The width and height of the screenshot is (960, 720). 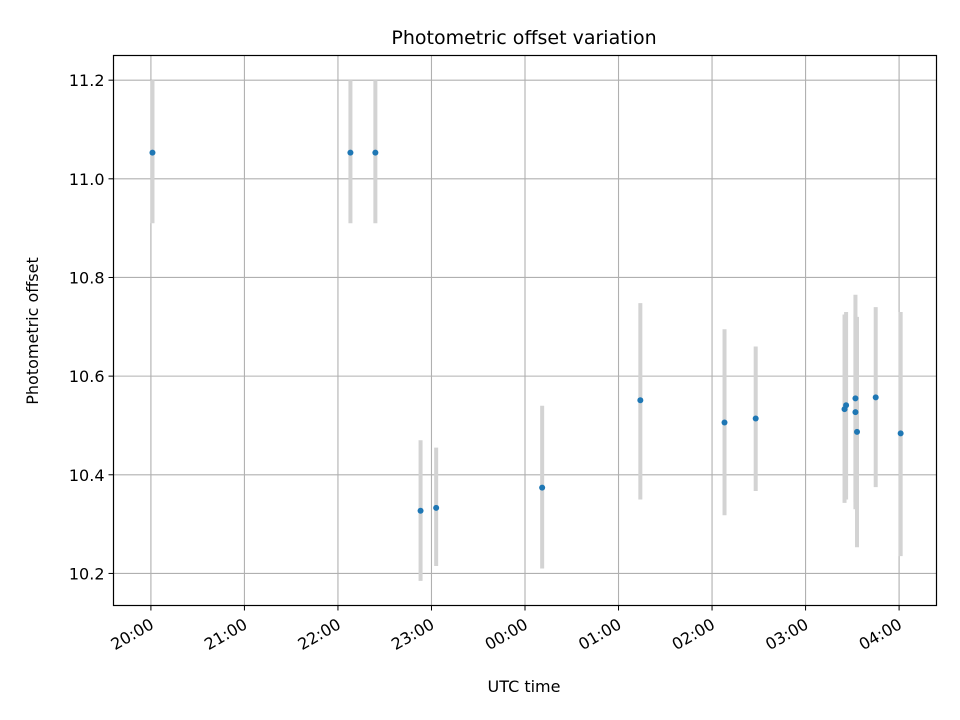 I want to click on y-tick-label: 10.6, so click(x=87, y=376).